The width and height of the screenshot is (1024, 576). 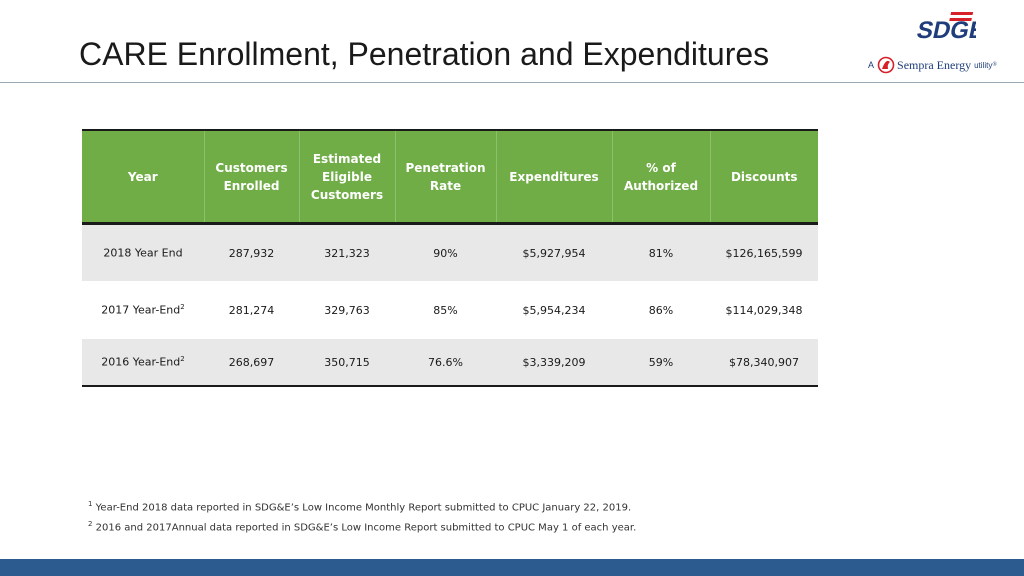 I want to click on header-penetration-rate: Penetration Rate, so click(x=446, y=177).